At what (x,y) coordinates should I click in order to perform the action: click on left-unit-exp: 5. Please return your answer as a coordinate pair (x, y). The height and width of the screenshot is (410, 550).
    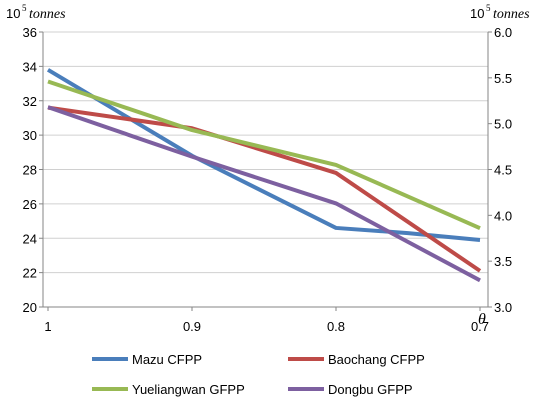
    Looking at the image, I should click on (24, 8).